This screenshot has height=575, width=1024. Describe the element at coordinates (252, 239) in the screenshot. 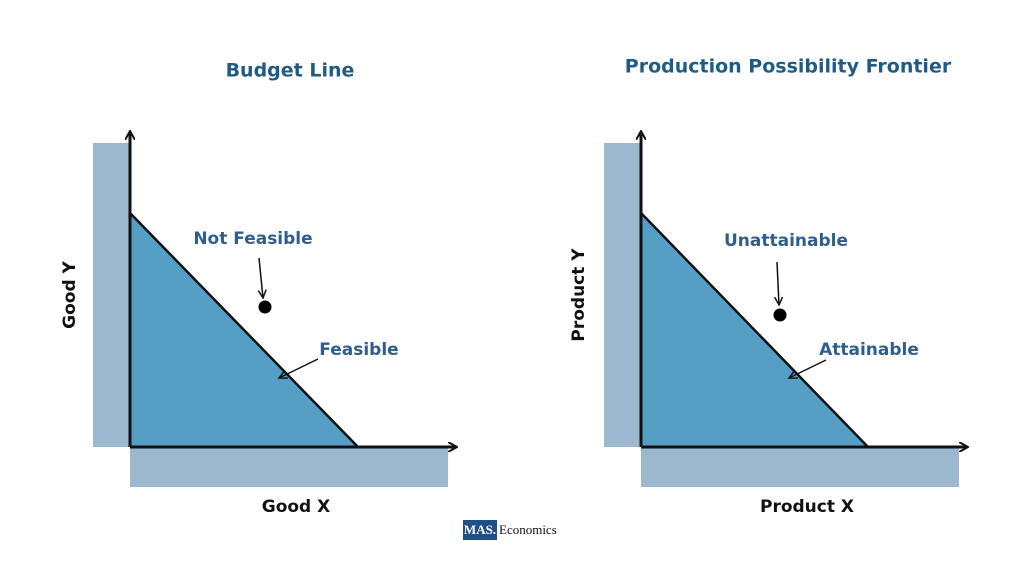

I see `point-label: Not Feasible` at that location.